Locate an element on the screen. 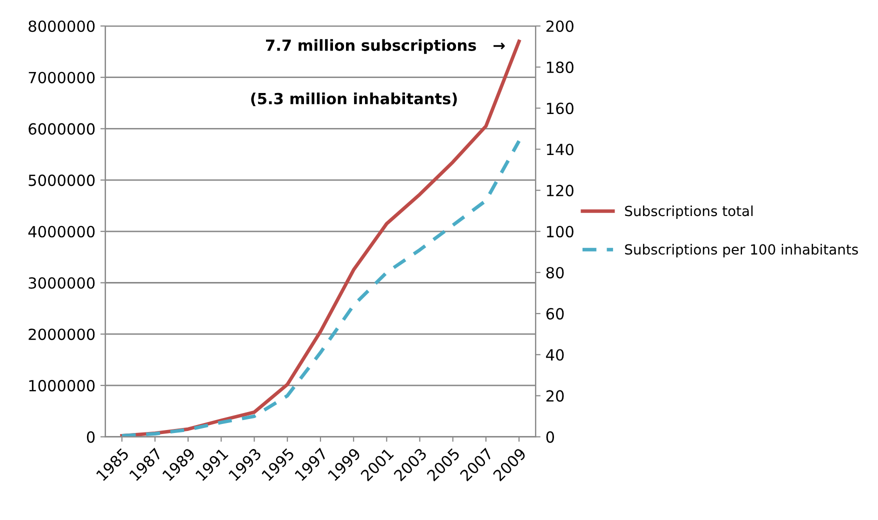  annotation: (5.3 million inhabitants) is located at coordinates (354, 99).